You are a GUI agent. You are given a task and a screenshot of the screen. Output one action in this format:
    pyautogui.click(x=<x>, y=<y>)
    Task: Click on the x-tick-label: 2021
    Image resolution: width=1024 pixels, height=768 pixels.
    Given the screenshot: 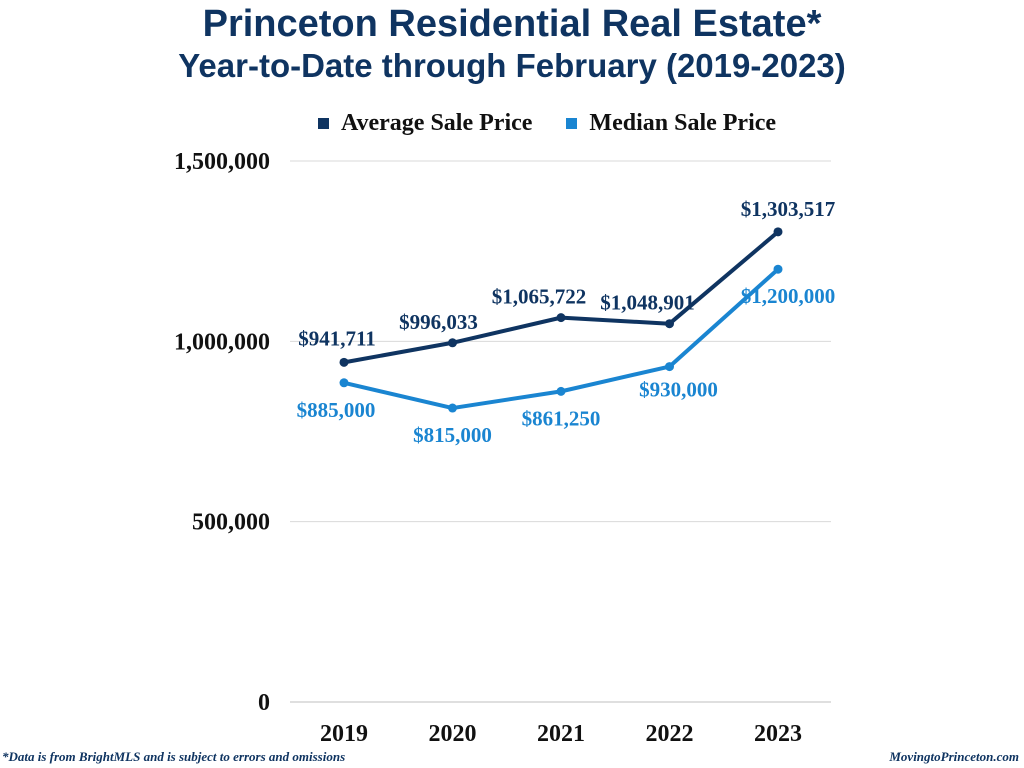 What is the action you would take?
    pyautogui.click(x=561, y=734)
    